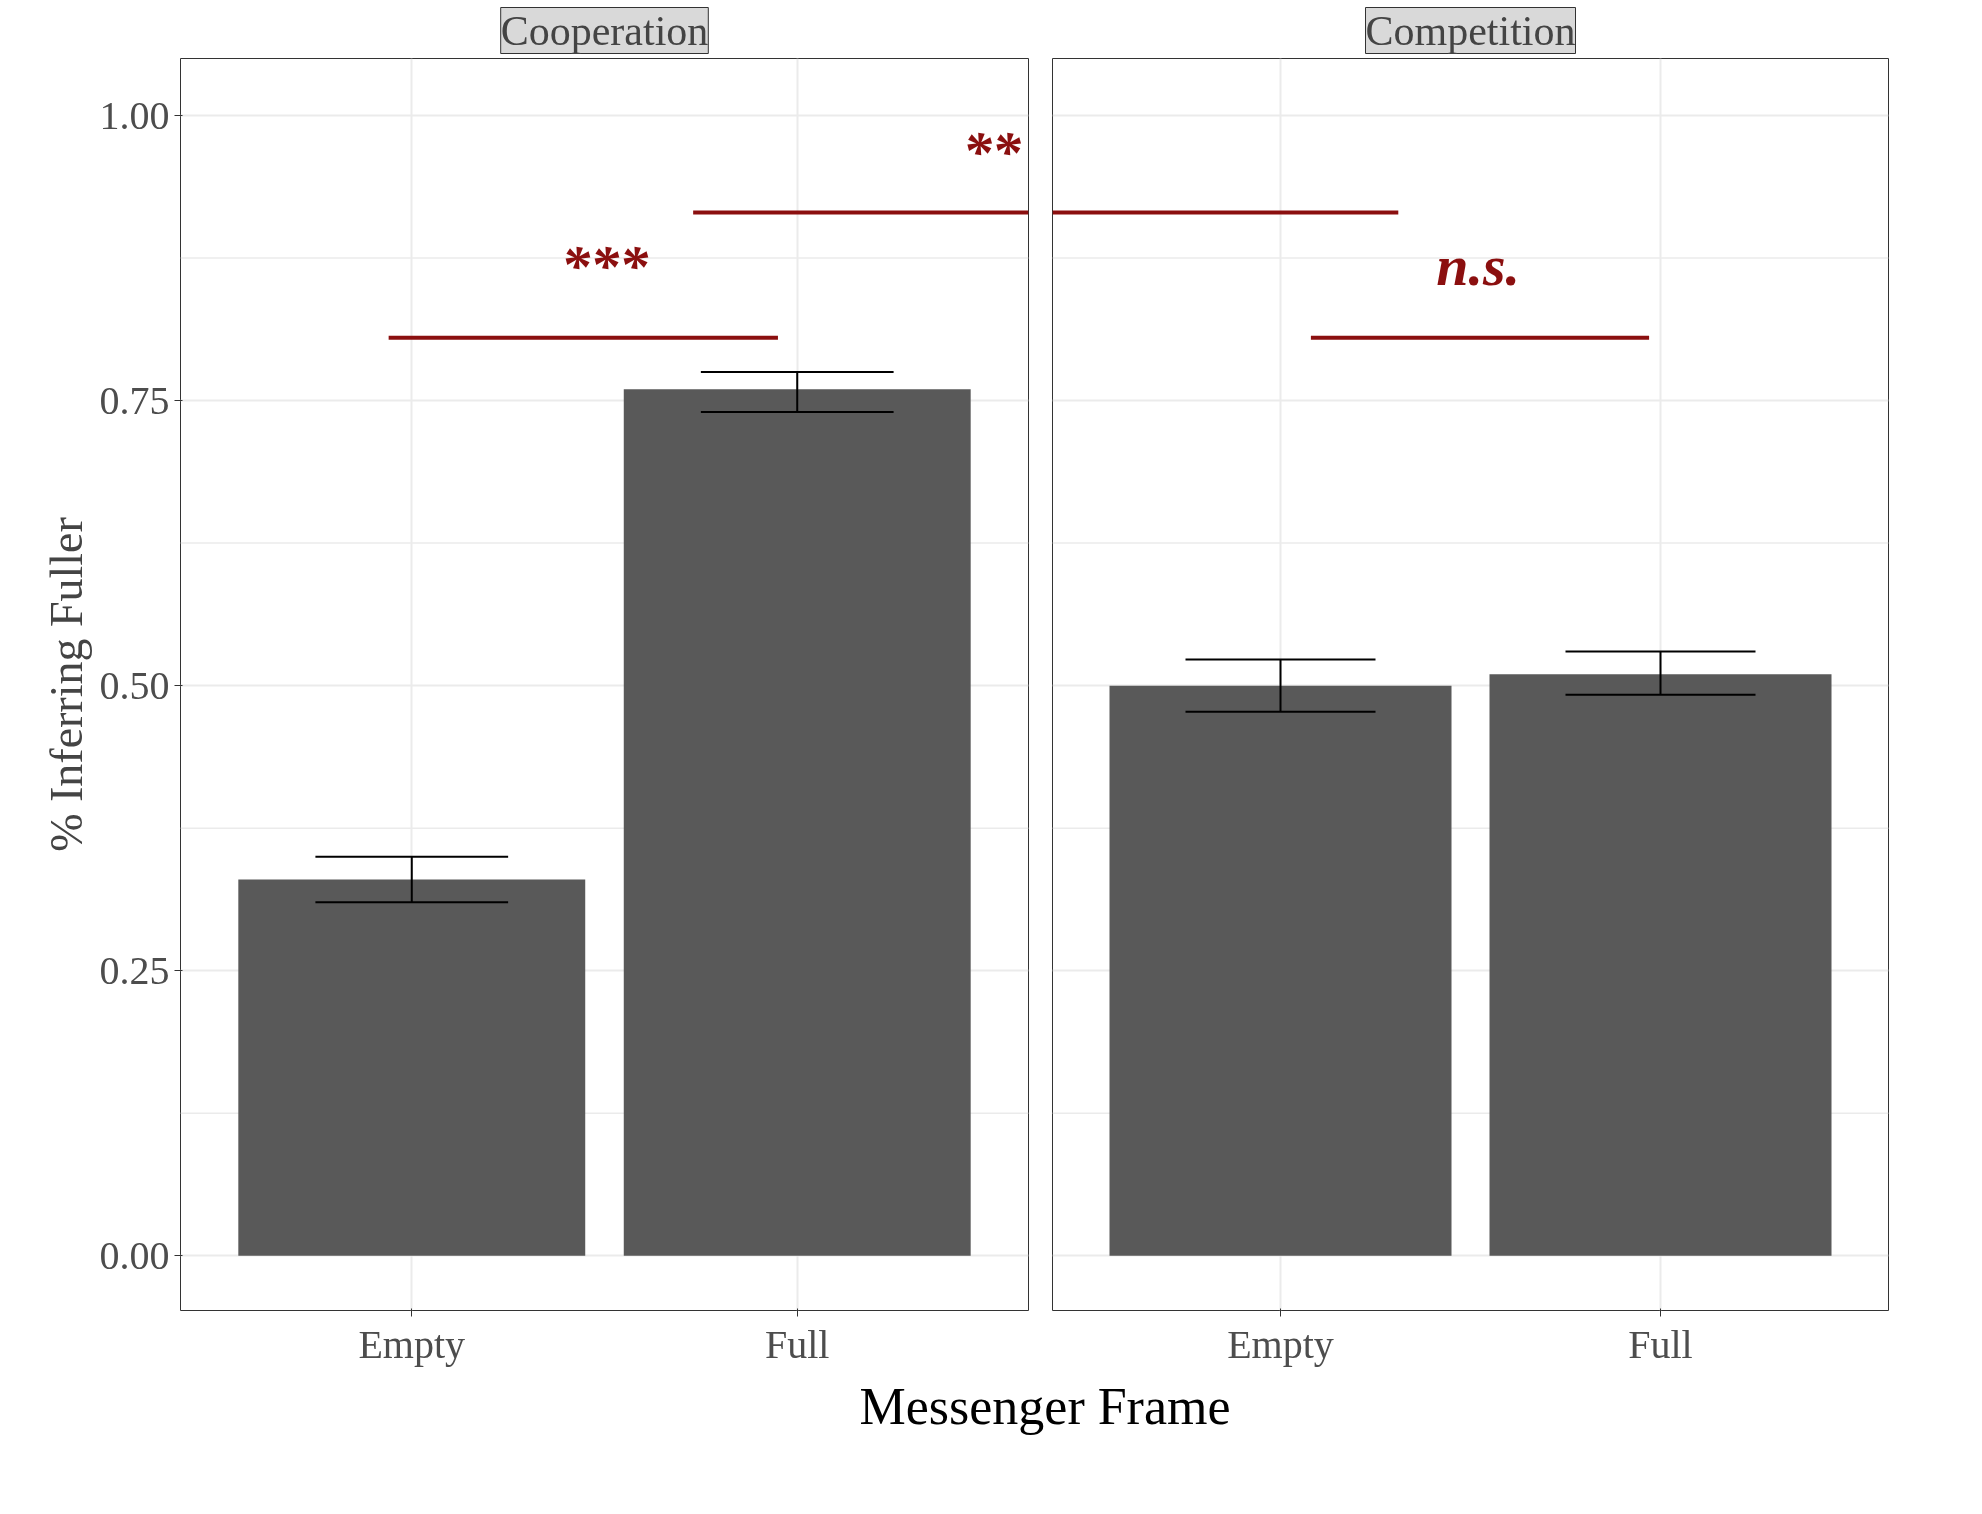 This screenshot has height=1514, width=1982. Describe the element at coordinates (1045, 1407) in the screenshot. I see `x-axis-title: Messenger Frame` at that location.